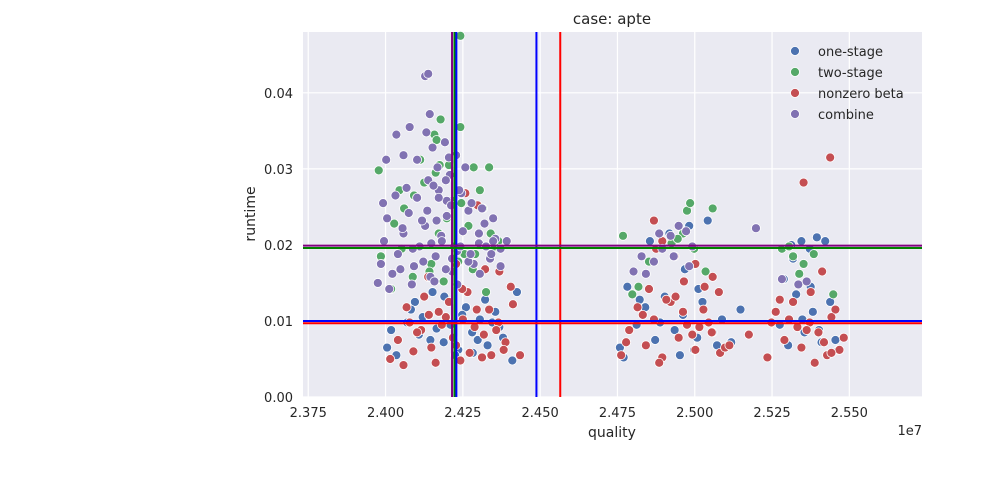 The width and height of the screenshot is (1000, 500). I want to click on legend-label: two-stage, so click(850, 73).